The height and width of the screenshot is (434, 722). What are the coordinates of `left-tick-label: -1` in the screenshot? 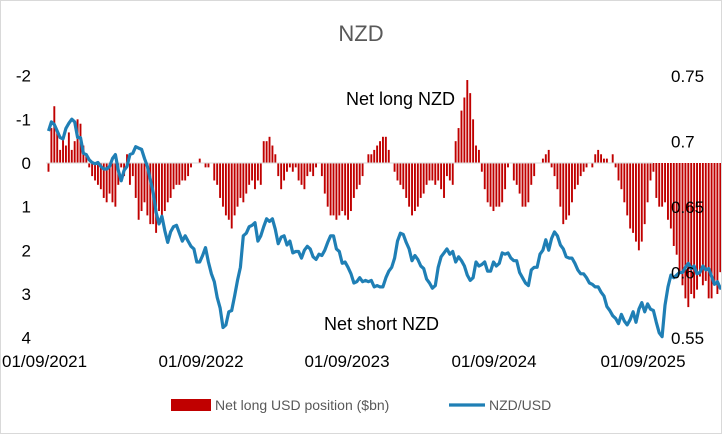 It's located at (23, 119).